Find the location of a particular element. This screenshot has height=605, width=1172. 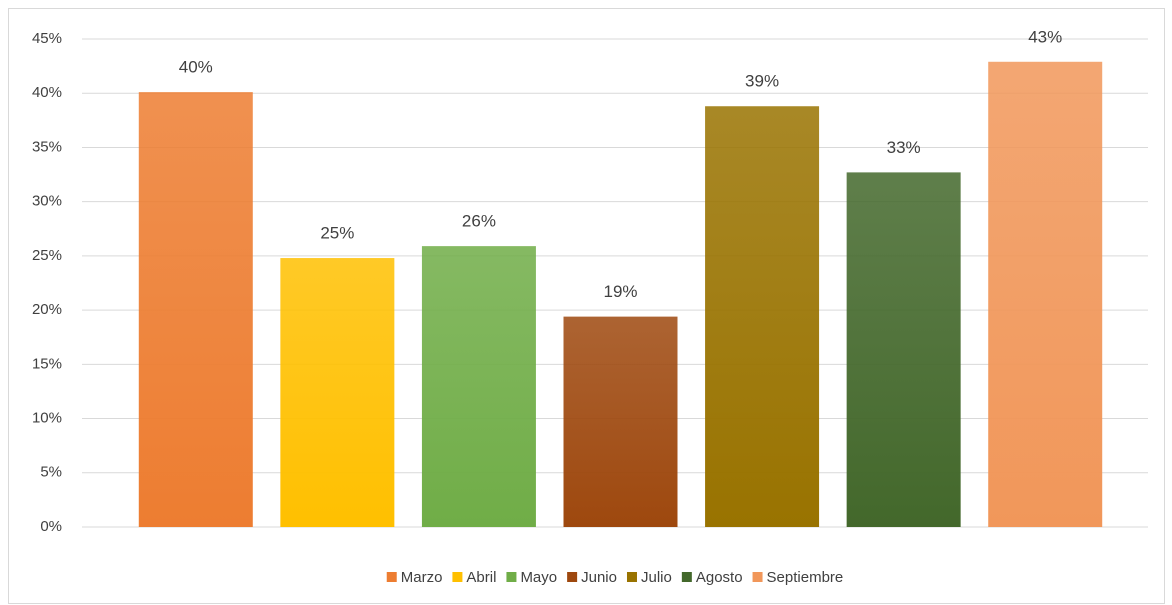

legend-label: Abril is located at coordinates (481, 577).